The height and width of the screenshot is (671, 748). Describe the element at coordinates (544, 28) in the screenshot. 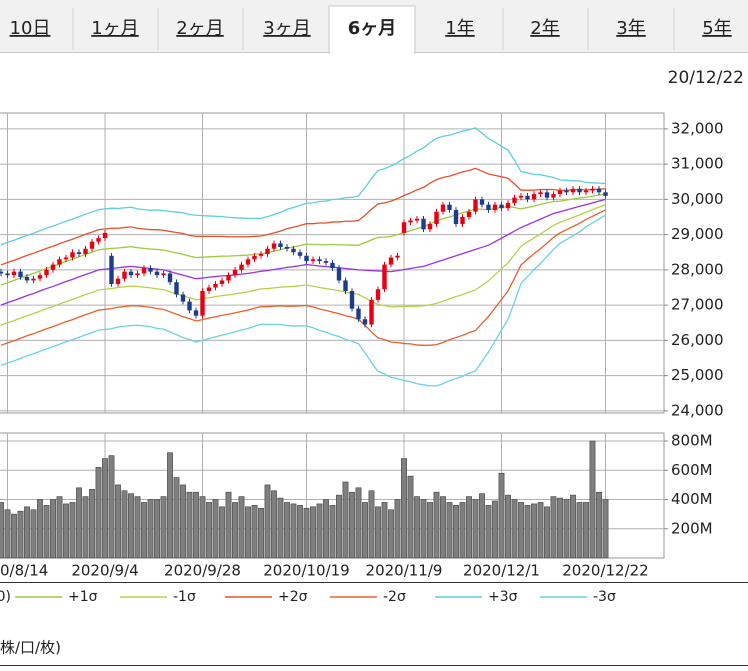

I see `tab-label: 2年` at that location.